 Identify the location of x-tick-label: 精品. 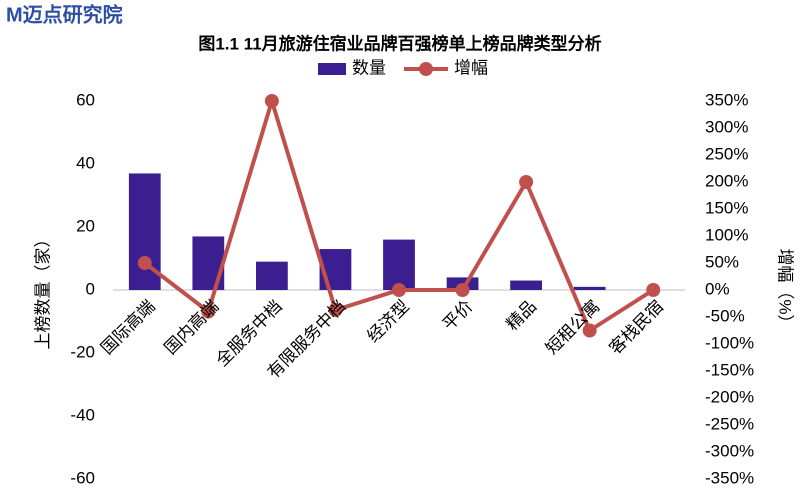
(521, 315).